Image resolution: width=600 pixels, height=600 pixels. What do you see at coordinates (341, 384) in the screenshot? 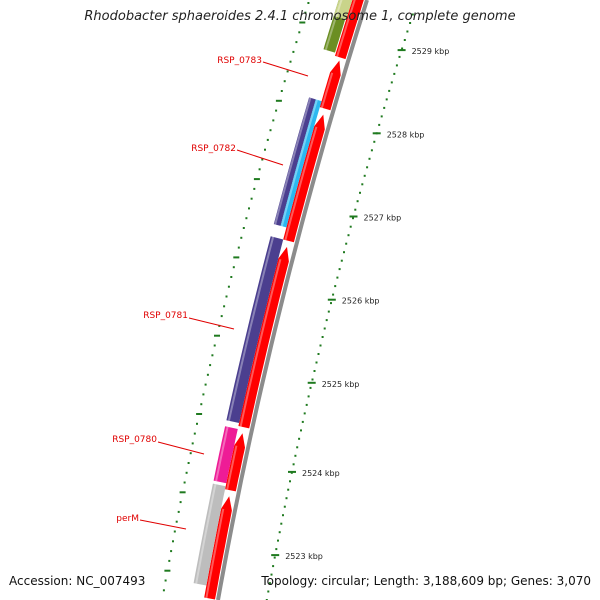
I see `scale-label-4: 2525 kbp` at bounding box center [341, 384].